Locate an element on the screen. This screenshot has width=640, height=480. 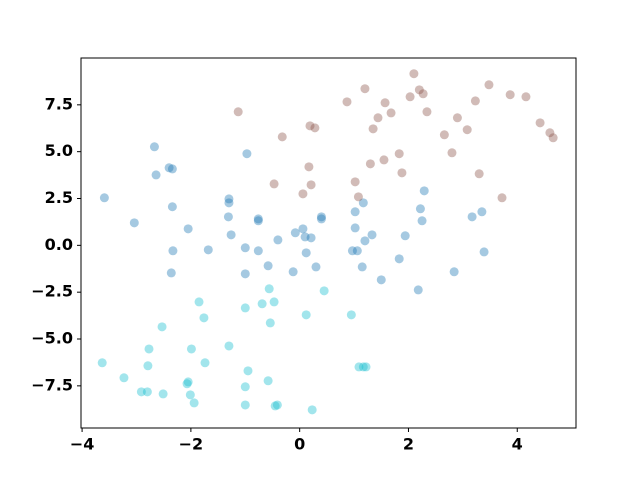
x-tick-label: −2 is located at coordinates (191, 444).